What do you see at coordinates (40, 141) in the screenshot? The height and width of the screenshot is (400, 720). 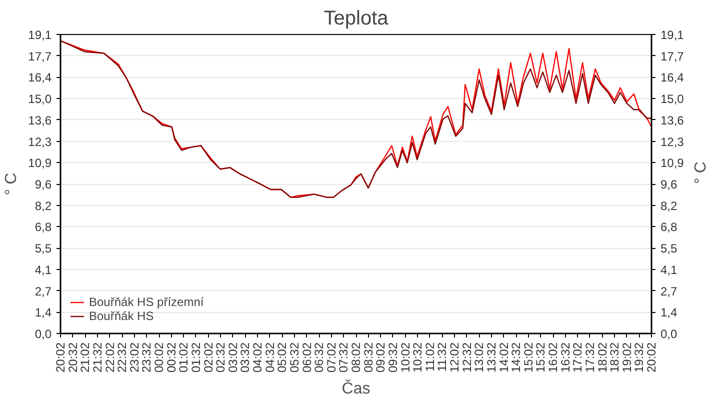 I see `y-tick-label: 12,3` at bounding box center [40, 141].